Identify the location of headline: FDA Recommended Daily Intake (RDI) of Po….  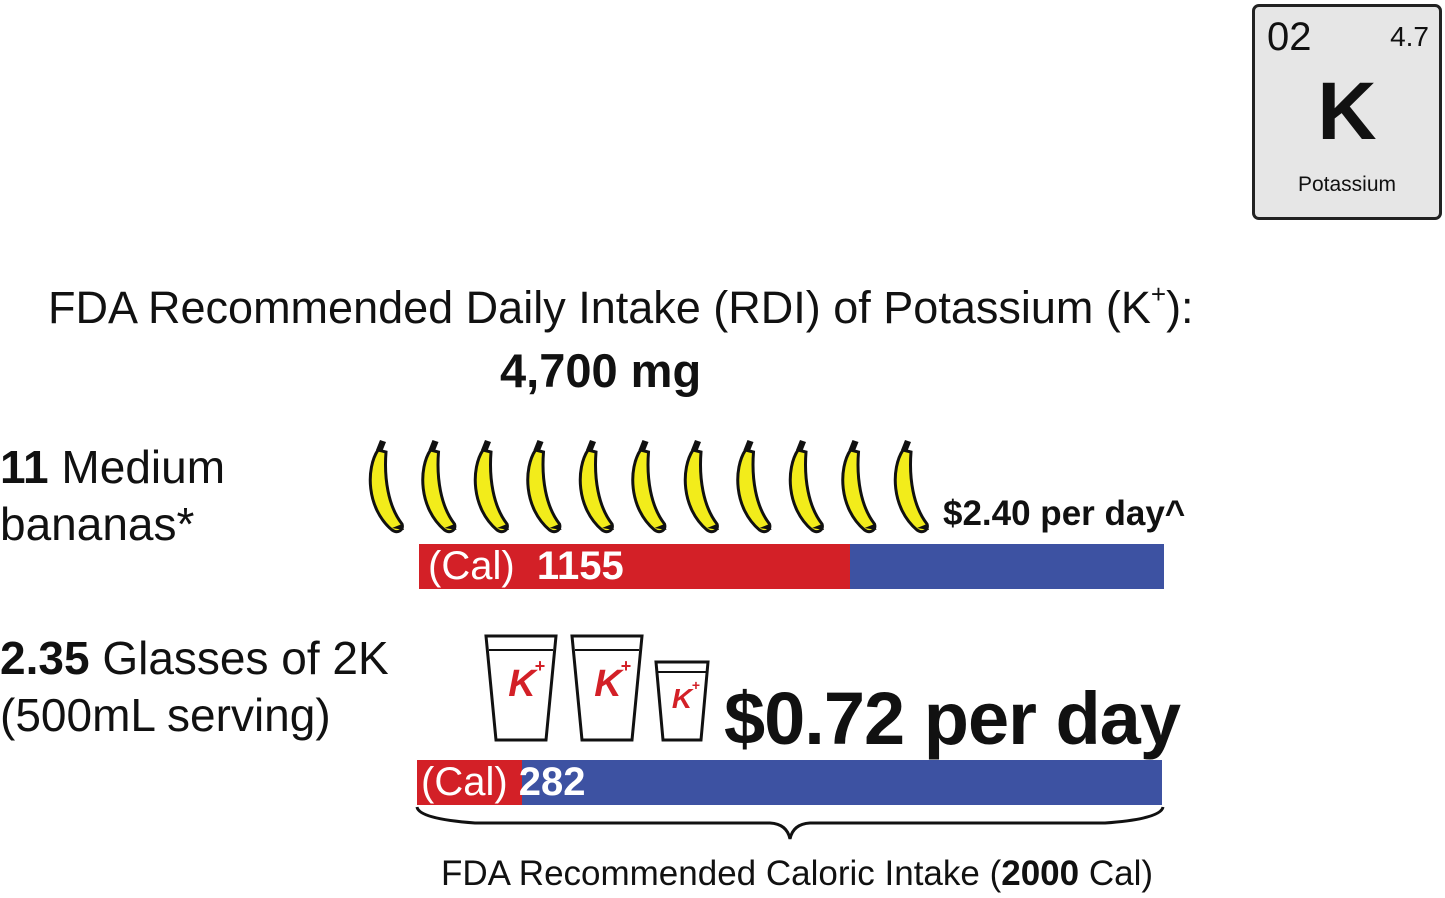
(621, 306).